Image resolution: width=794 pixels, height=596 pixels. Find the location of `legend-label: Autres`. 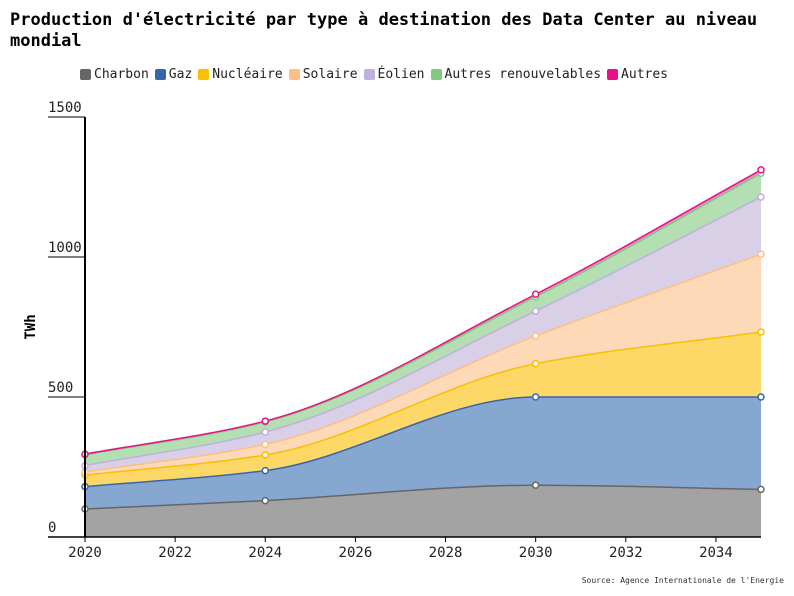

legend-label: Autres is located at coordinates (645, 74).